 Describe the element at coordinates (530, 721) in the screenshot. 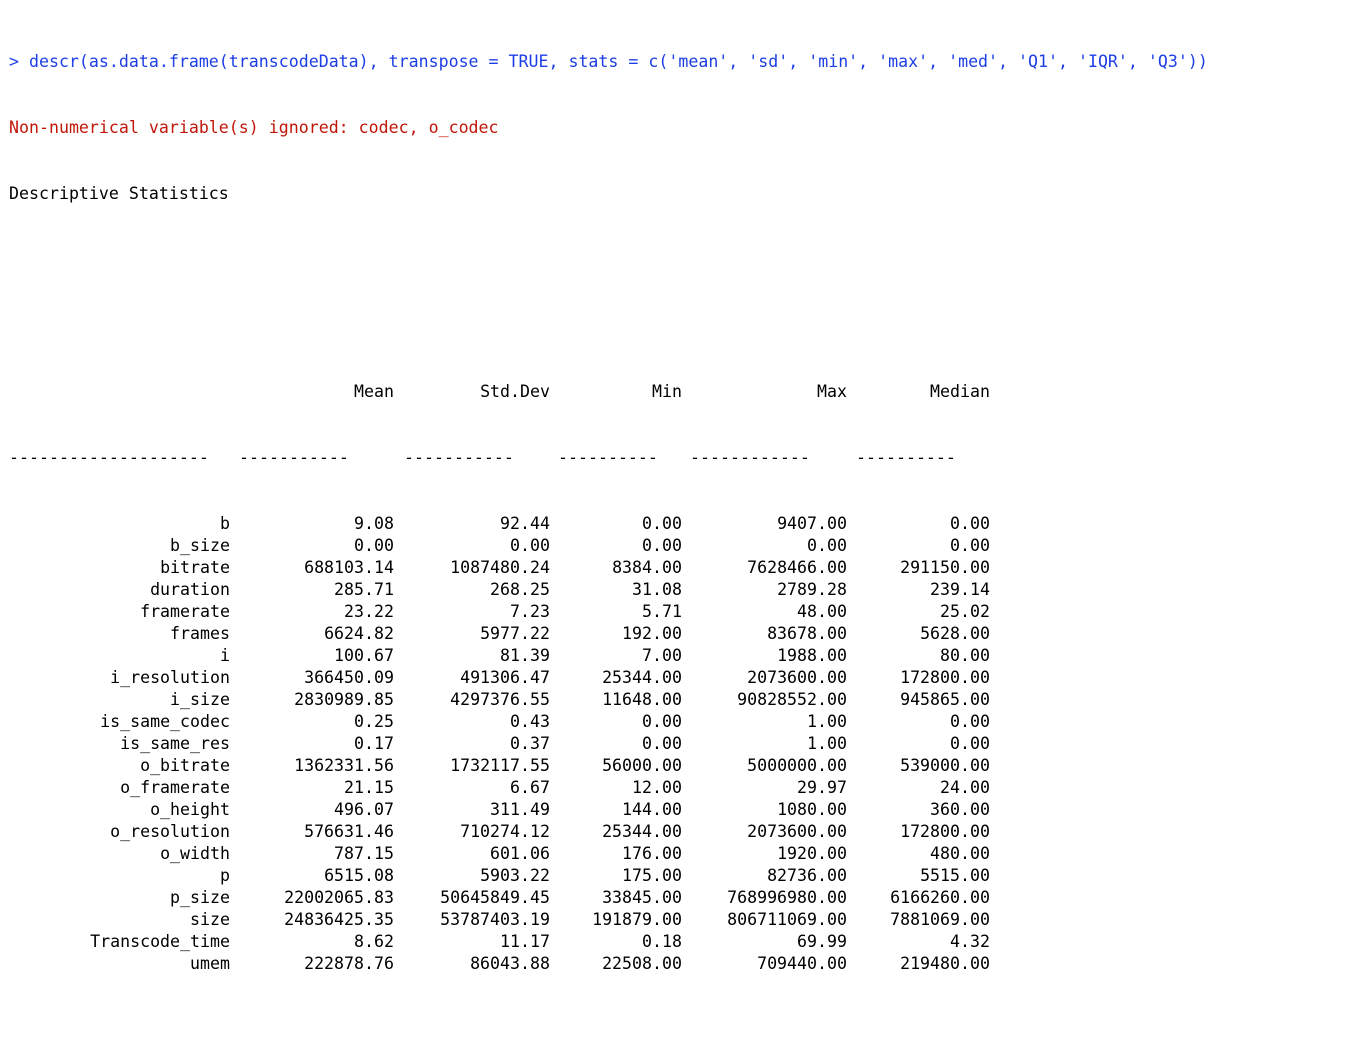

I see `cell-stddev: 0.43` at that location.